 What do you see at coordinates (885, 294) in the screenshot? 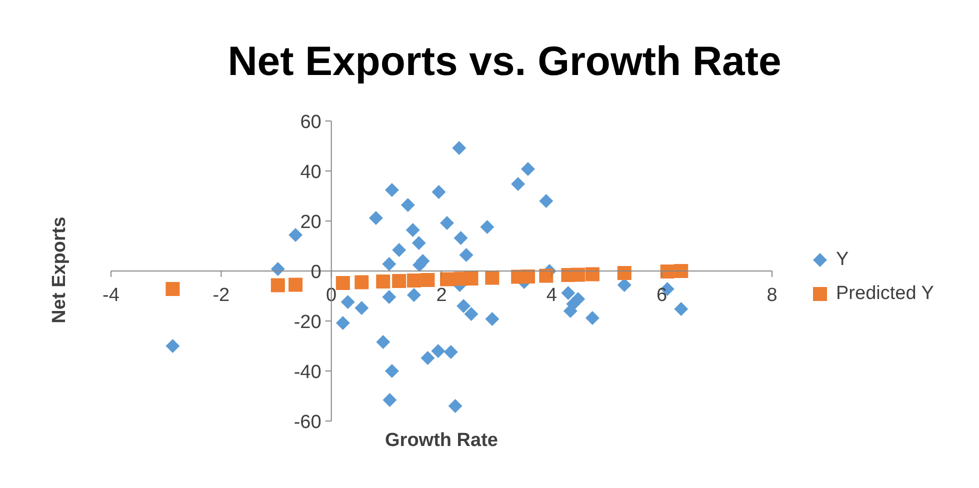
I see `legend-label: Predicted Y` at bounding box center [885, 294].